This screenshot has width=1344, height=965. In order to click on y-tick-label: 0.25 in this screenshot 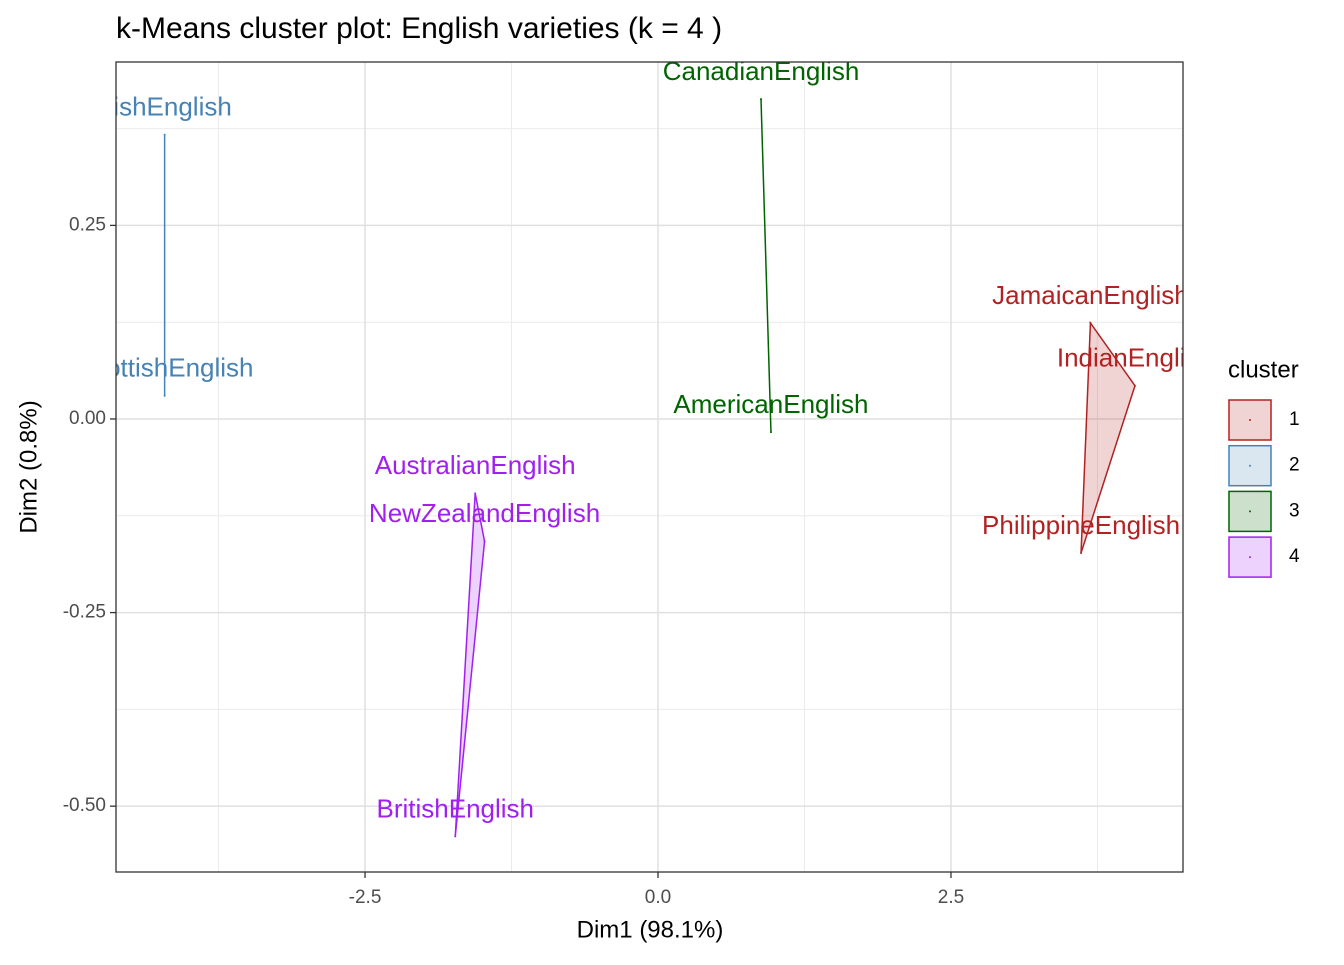, I will do `click(87, 224)`.